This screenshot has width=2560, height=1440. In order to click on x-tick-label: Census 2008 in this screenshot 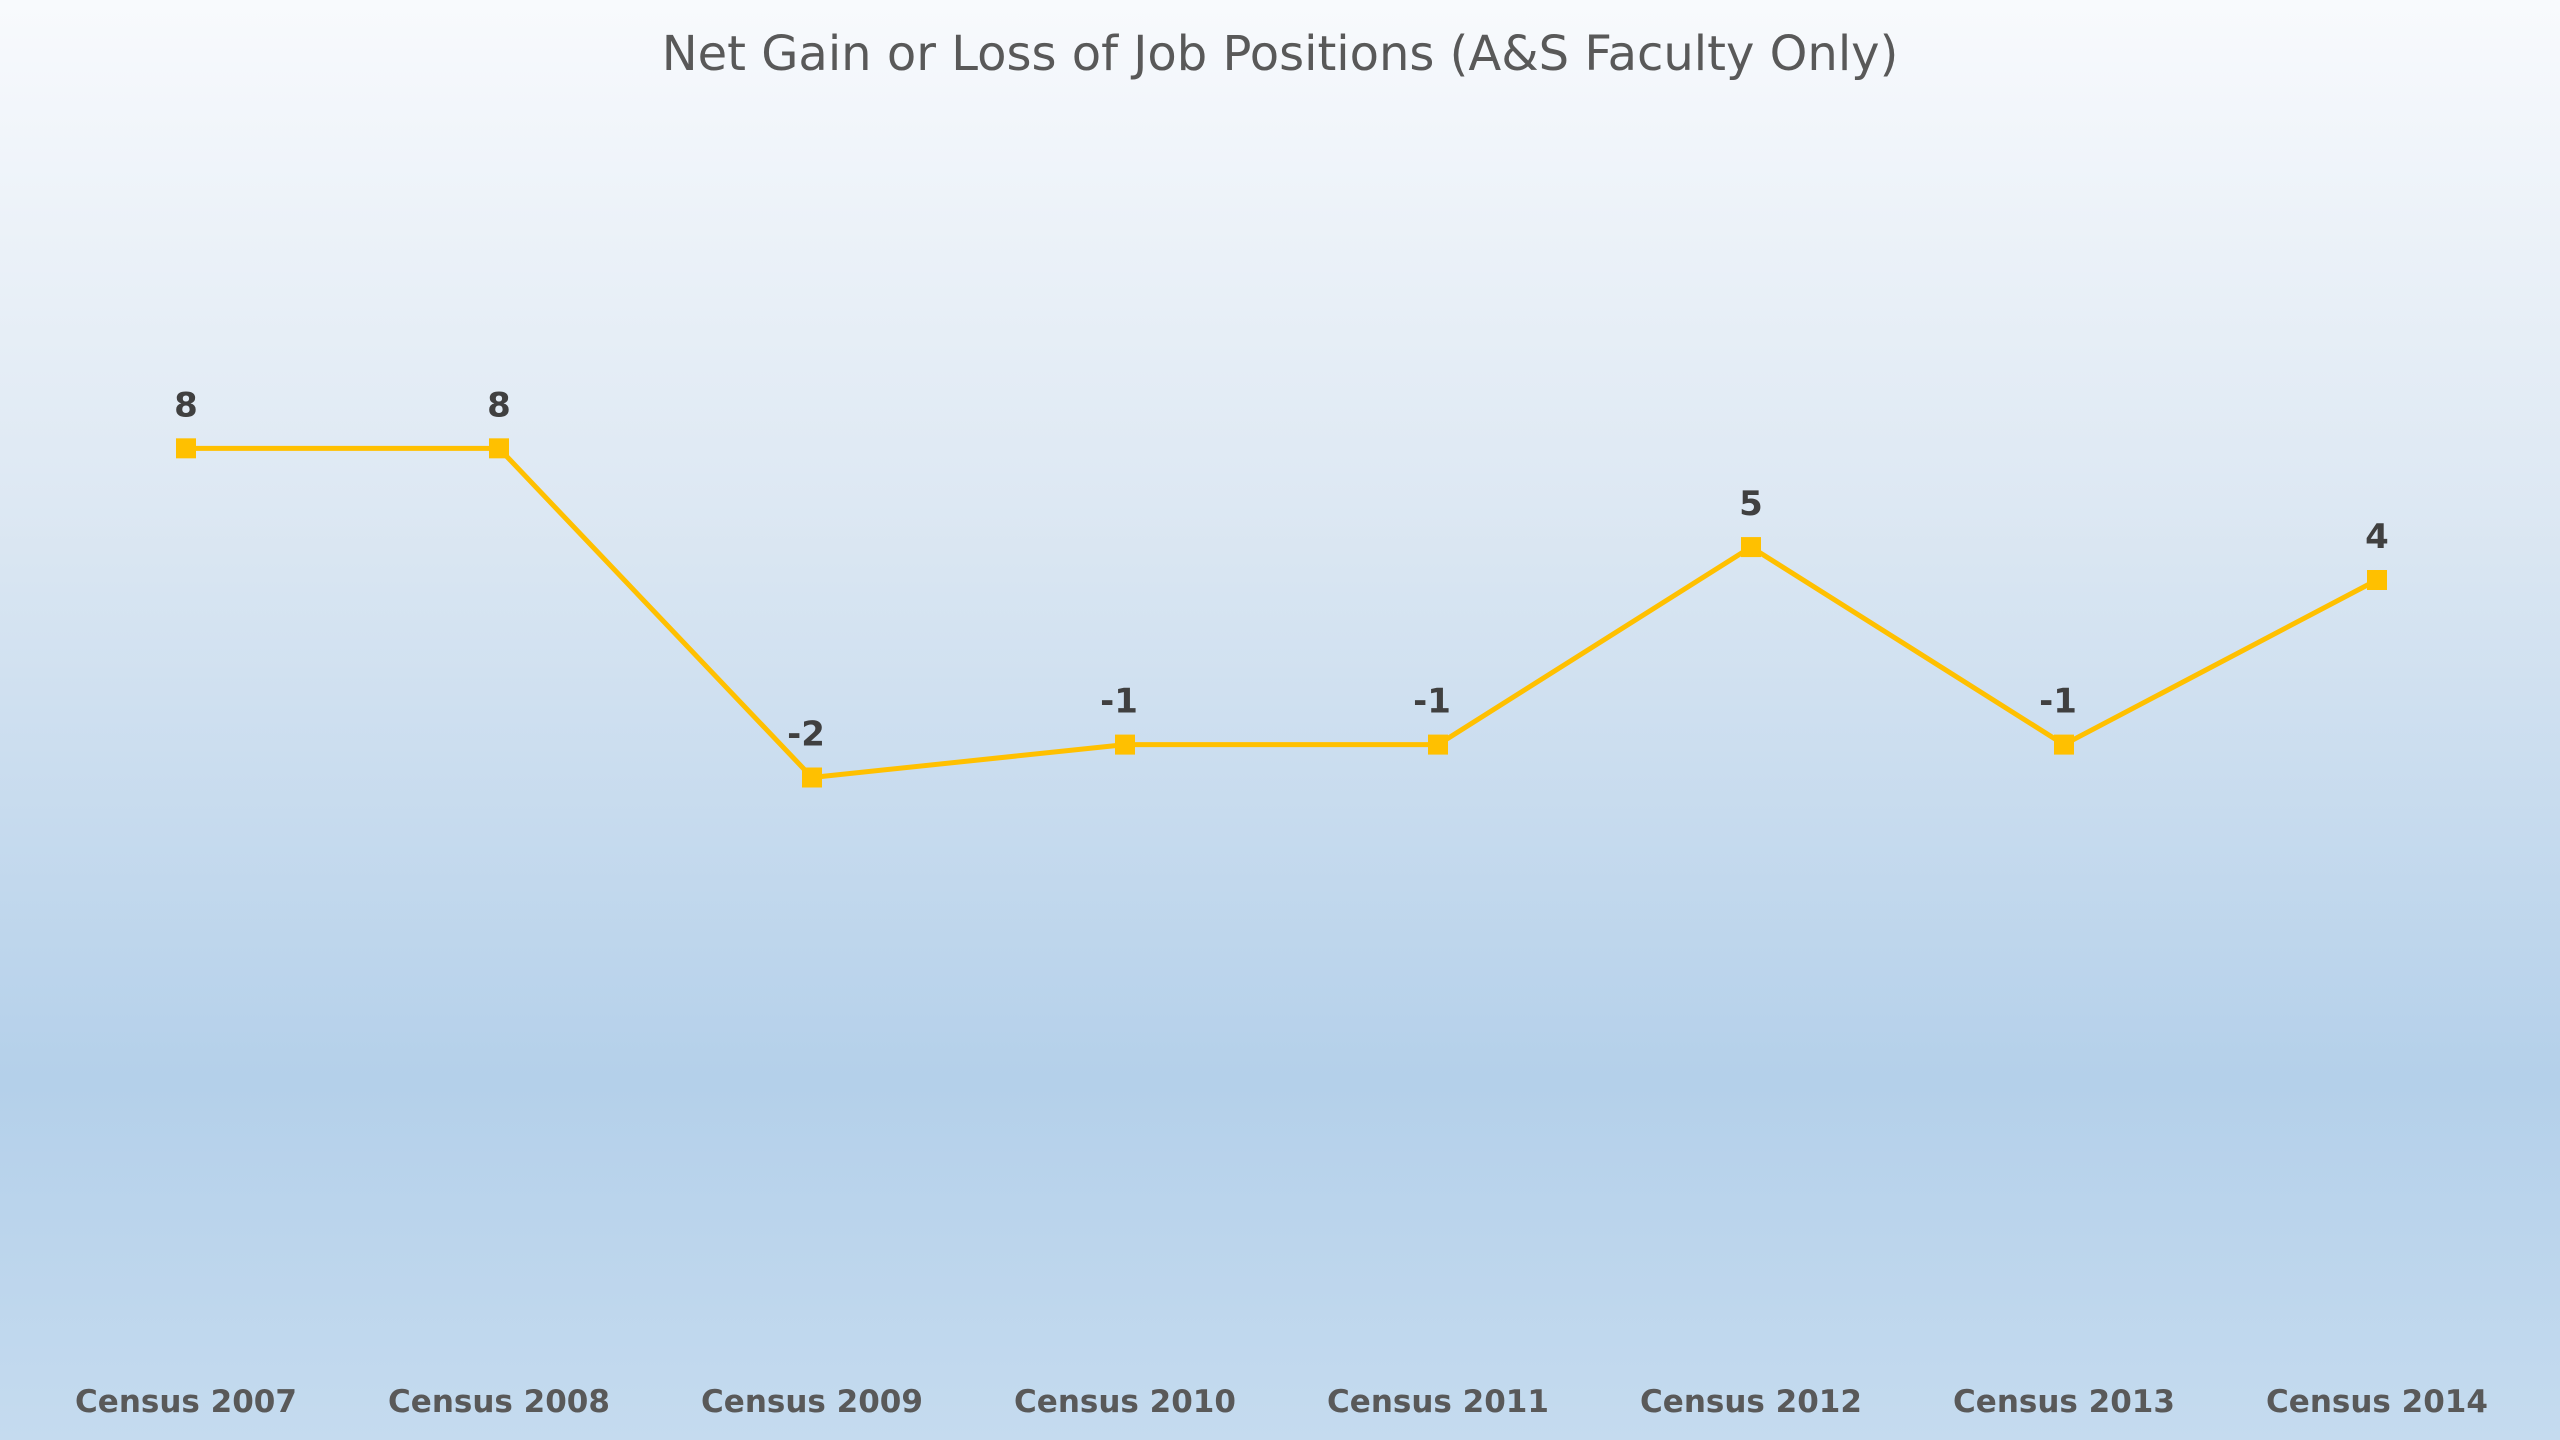, I will do `click(499, 1402)`.